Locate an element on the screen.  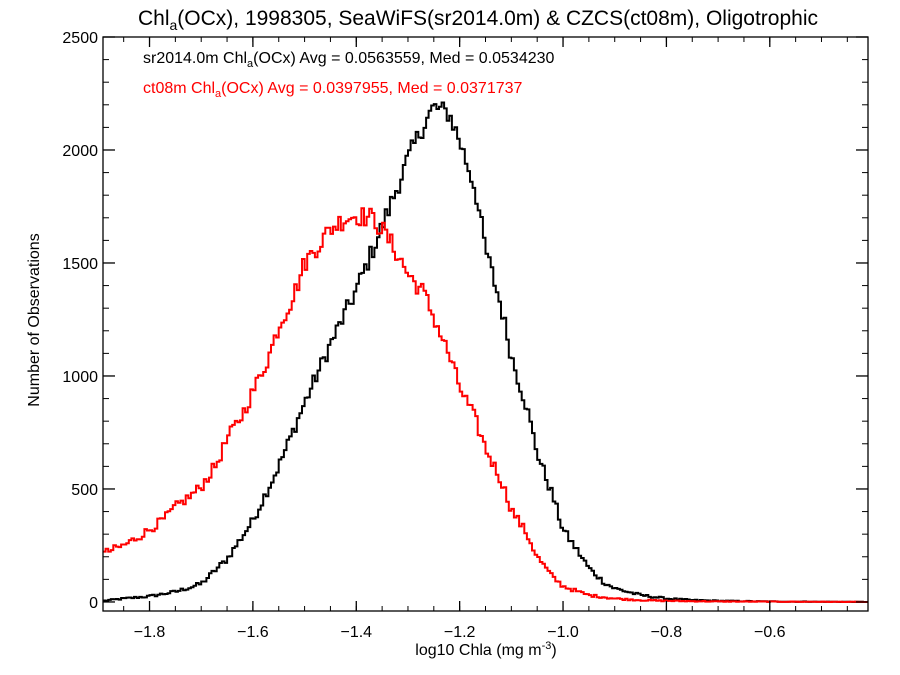
x-tick-label: −1.6 is located at coordinates (253, 632).